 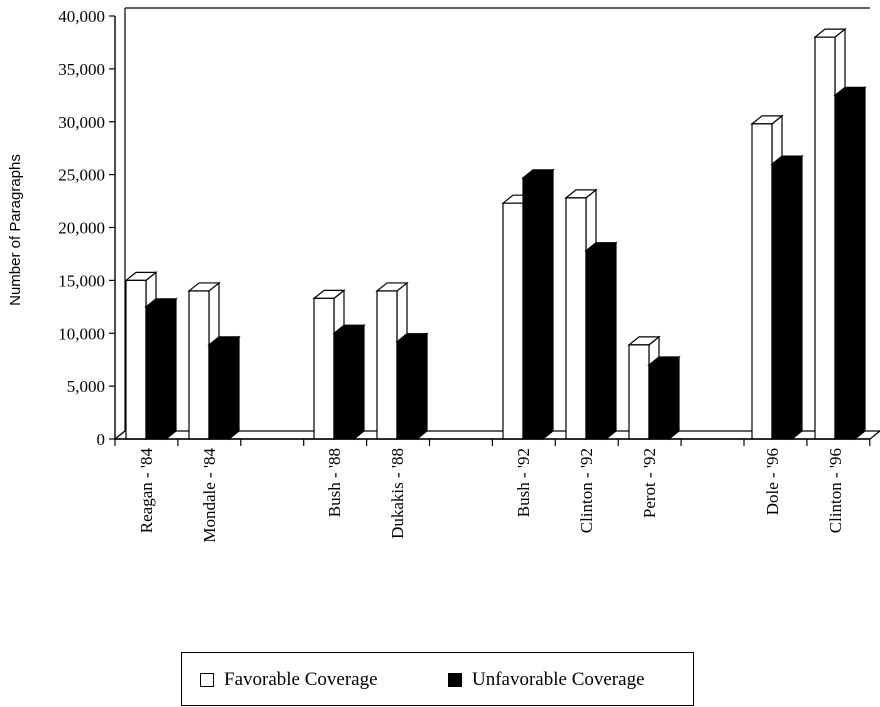 I want to click on y-tick-label: 5,000, so click(x=86, y=386).